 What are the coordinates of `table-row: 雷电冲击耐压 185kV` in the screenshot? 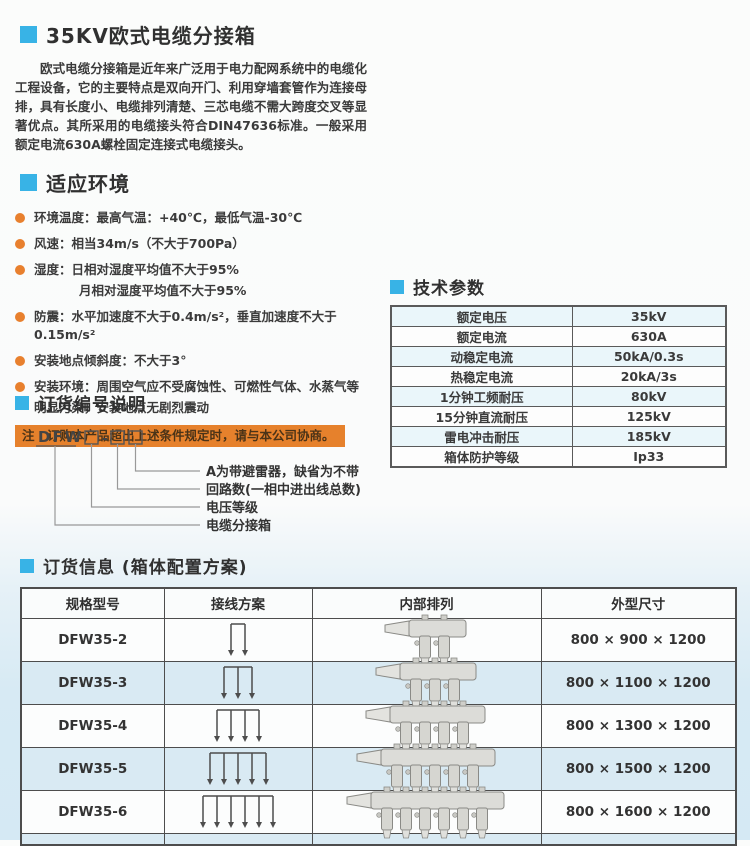 It's located at (558, 436).